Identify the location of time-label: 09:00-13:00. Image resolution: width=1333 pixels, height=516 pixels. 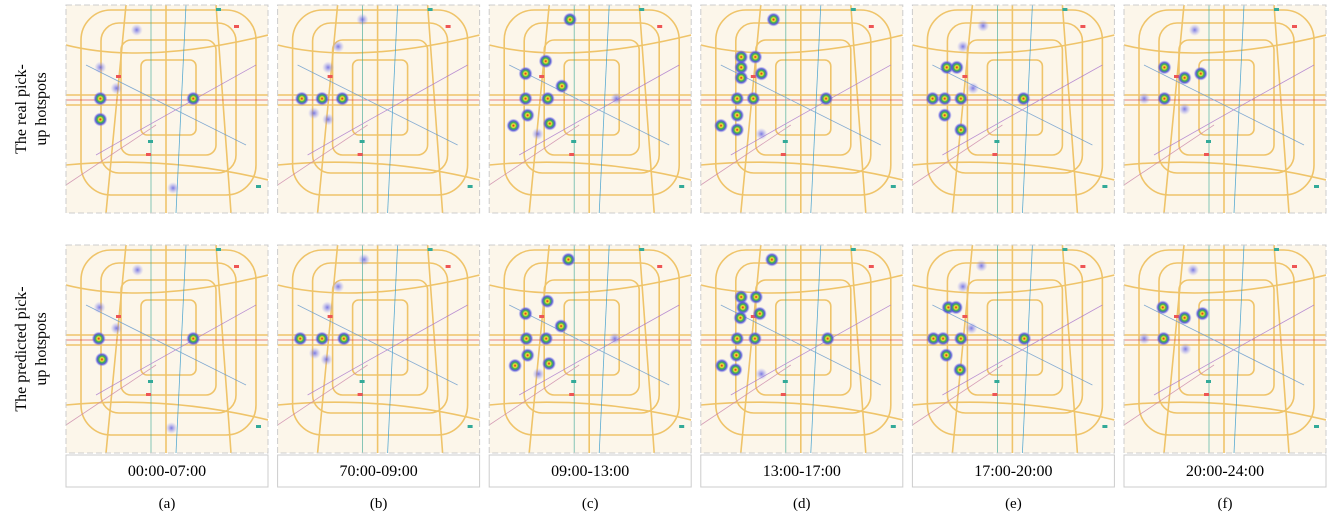
(590, 471).